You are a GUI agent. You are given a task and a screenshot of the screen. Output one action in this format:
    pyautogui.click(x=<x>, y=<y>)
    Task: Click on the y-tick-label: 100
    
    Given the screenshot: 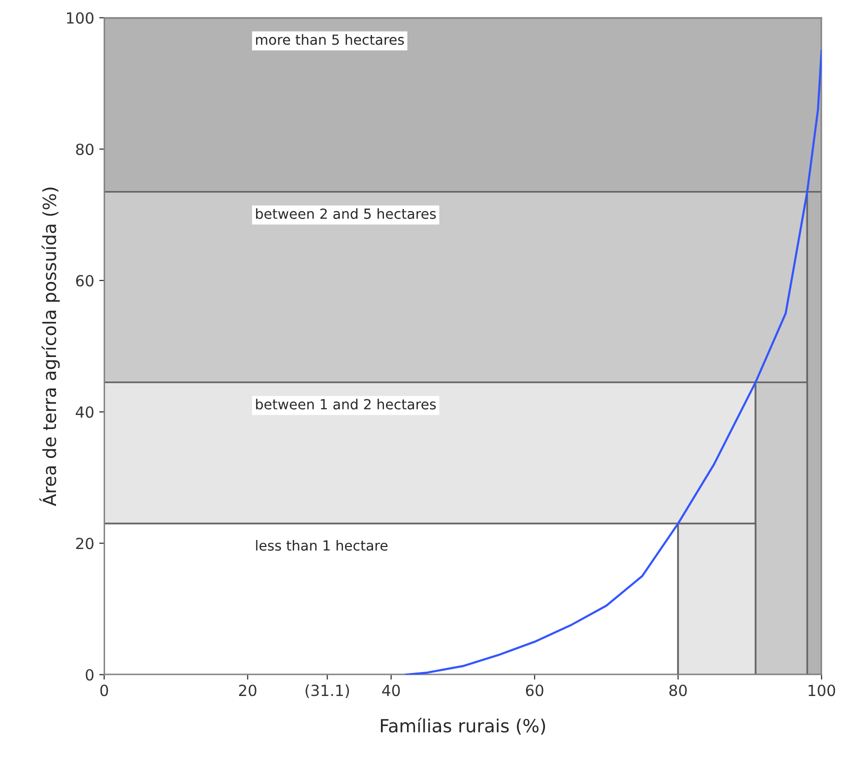 What is the action you would take?
    pyautogui.click(x=80, y=18)
    